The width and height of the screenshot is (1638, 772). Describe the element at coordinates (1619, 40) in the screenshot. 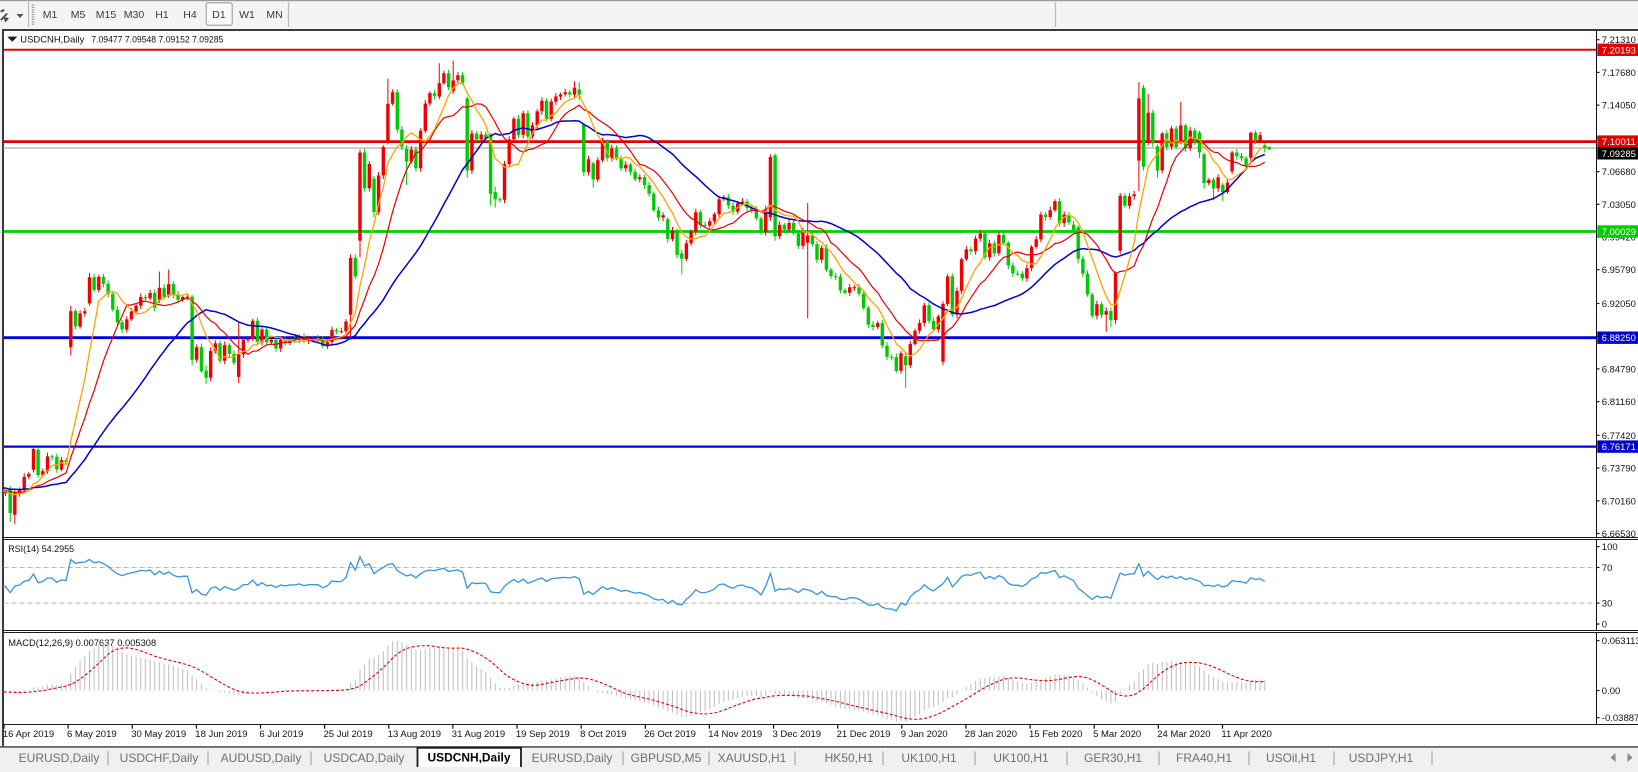

I see `svg-text: 7.21310` at that location.